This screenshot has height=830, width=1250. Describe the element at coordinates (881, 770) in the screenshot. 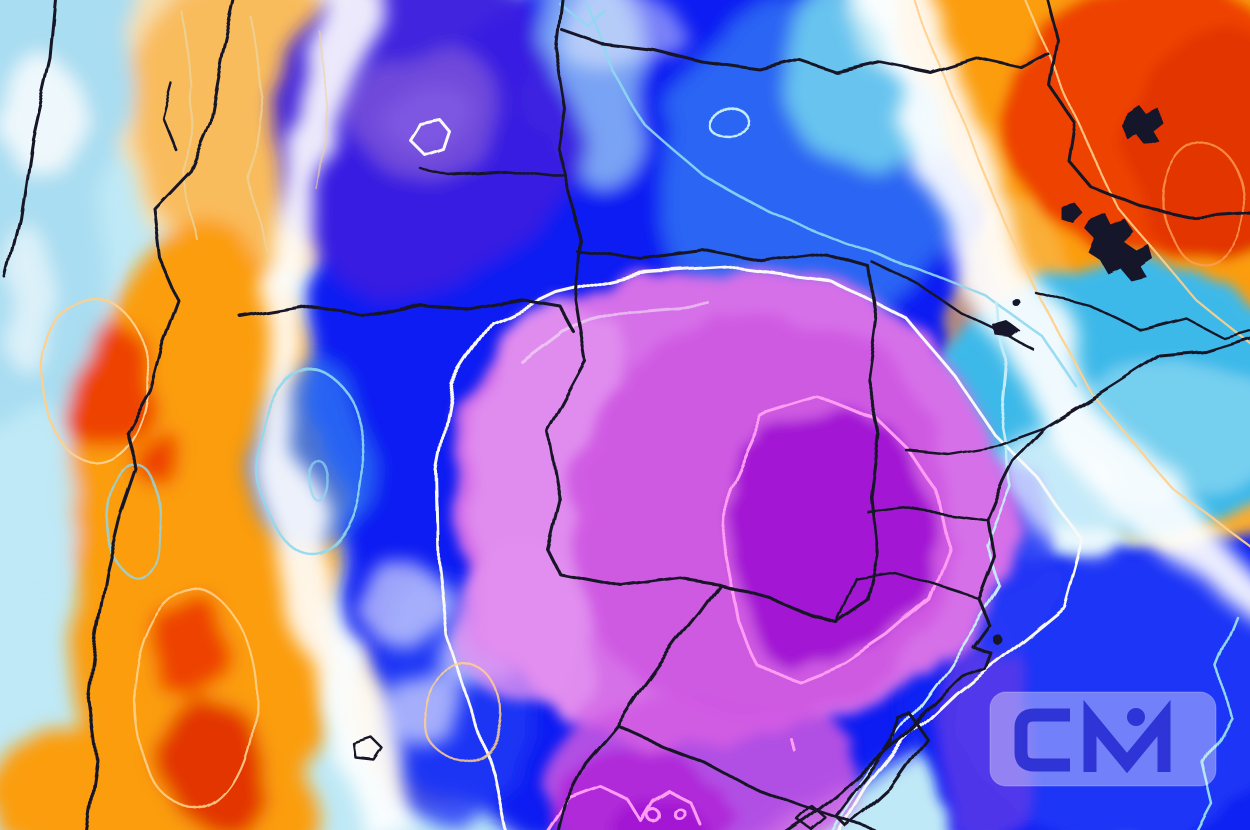

I see `lagoa-dos-patos` at that location.